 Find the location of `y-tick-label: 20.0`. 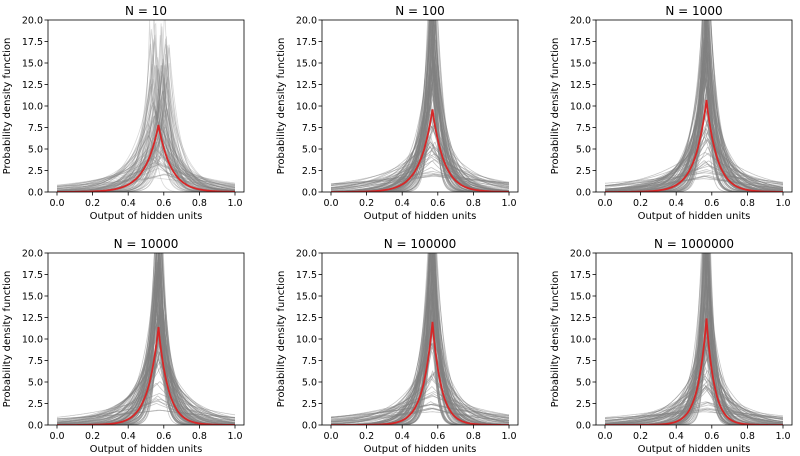

y-tick-label: 20.0 is located at coordinates (306, 253).